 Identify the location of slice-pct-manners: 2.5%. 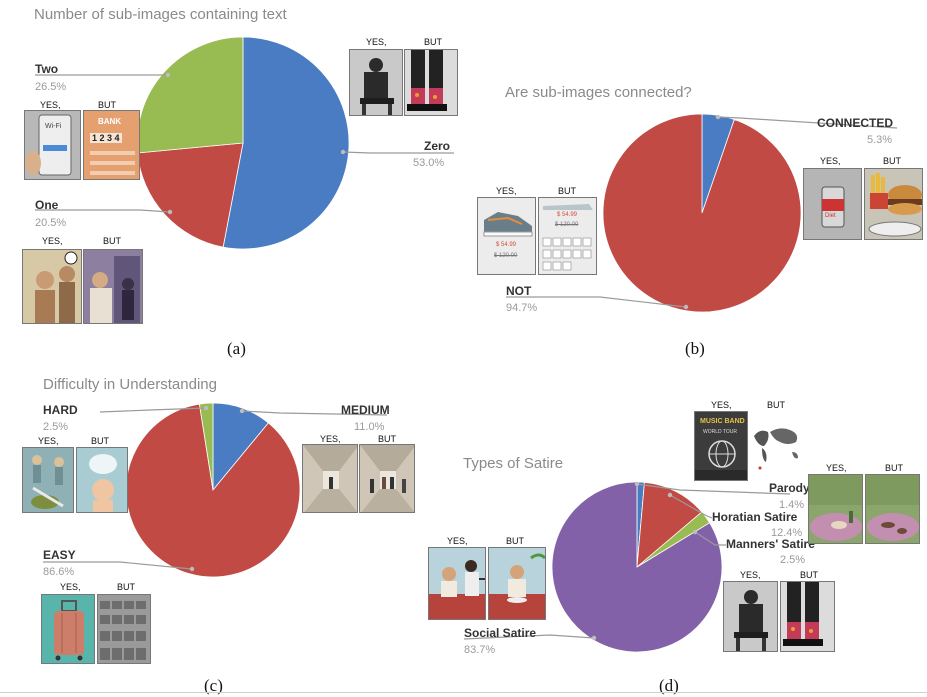
(793, 560).